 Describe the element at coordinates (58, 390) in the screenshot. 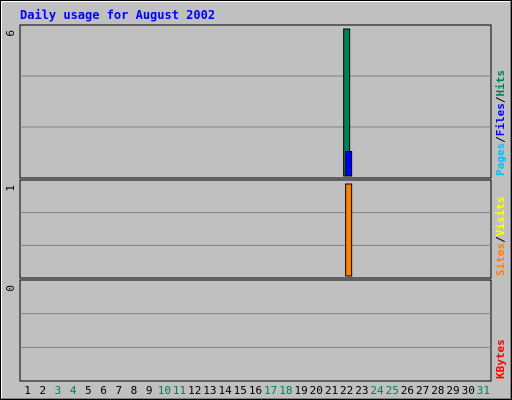

I see `day-label: 3` at that location.